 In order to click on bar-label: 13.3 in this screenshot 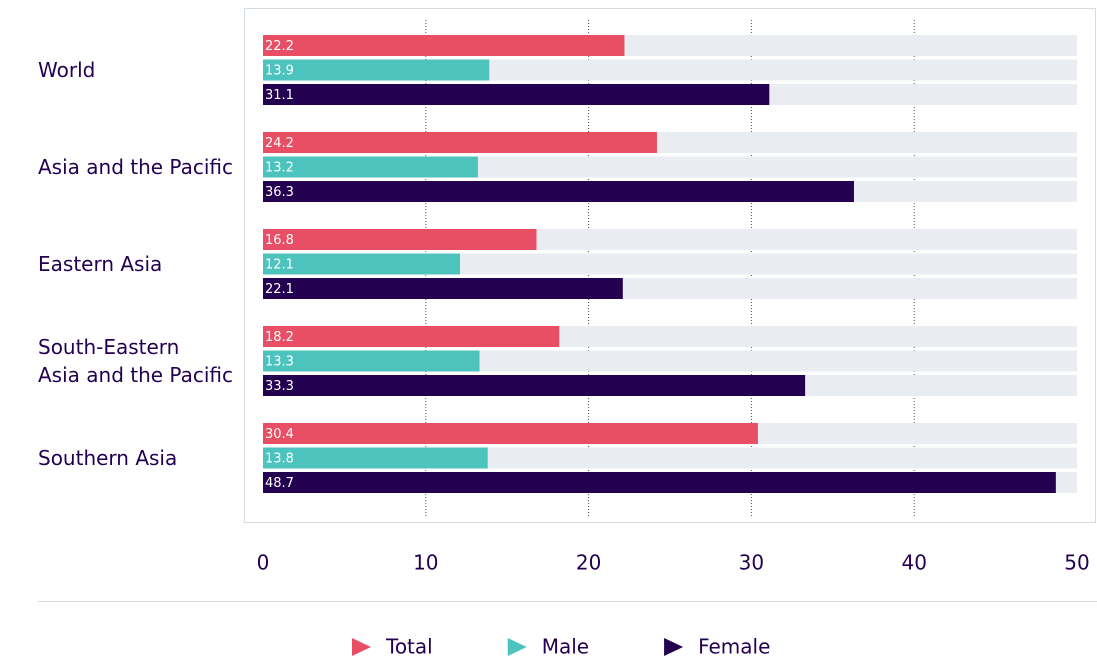, I will do `click(279, 362)`.